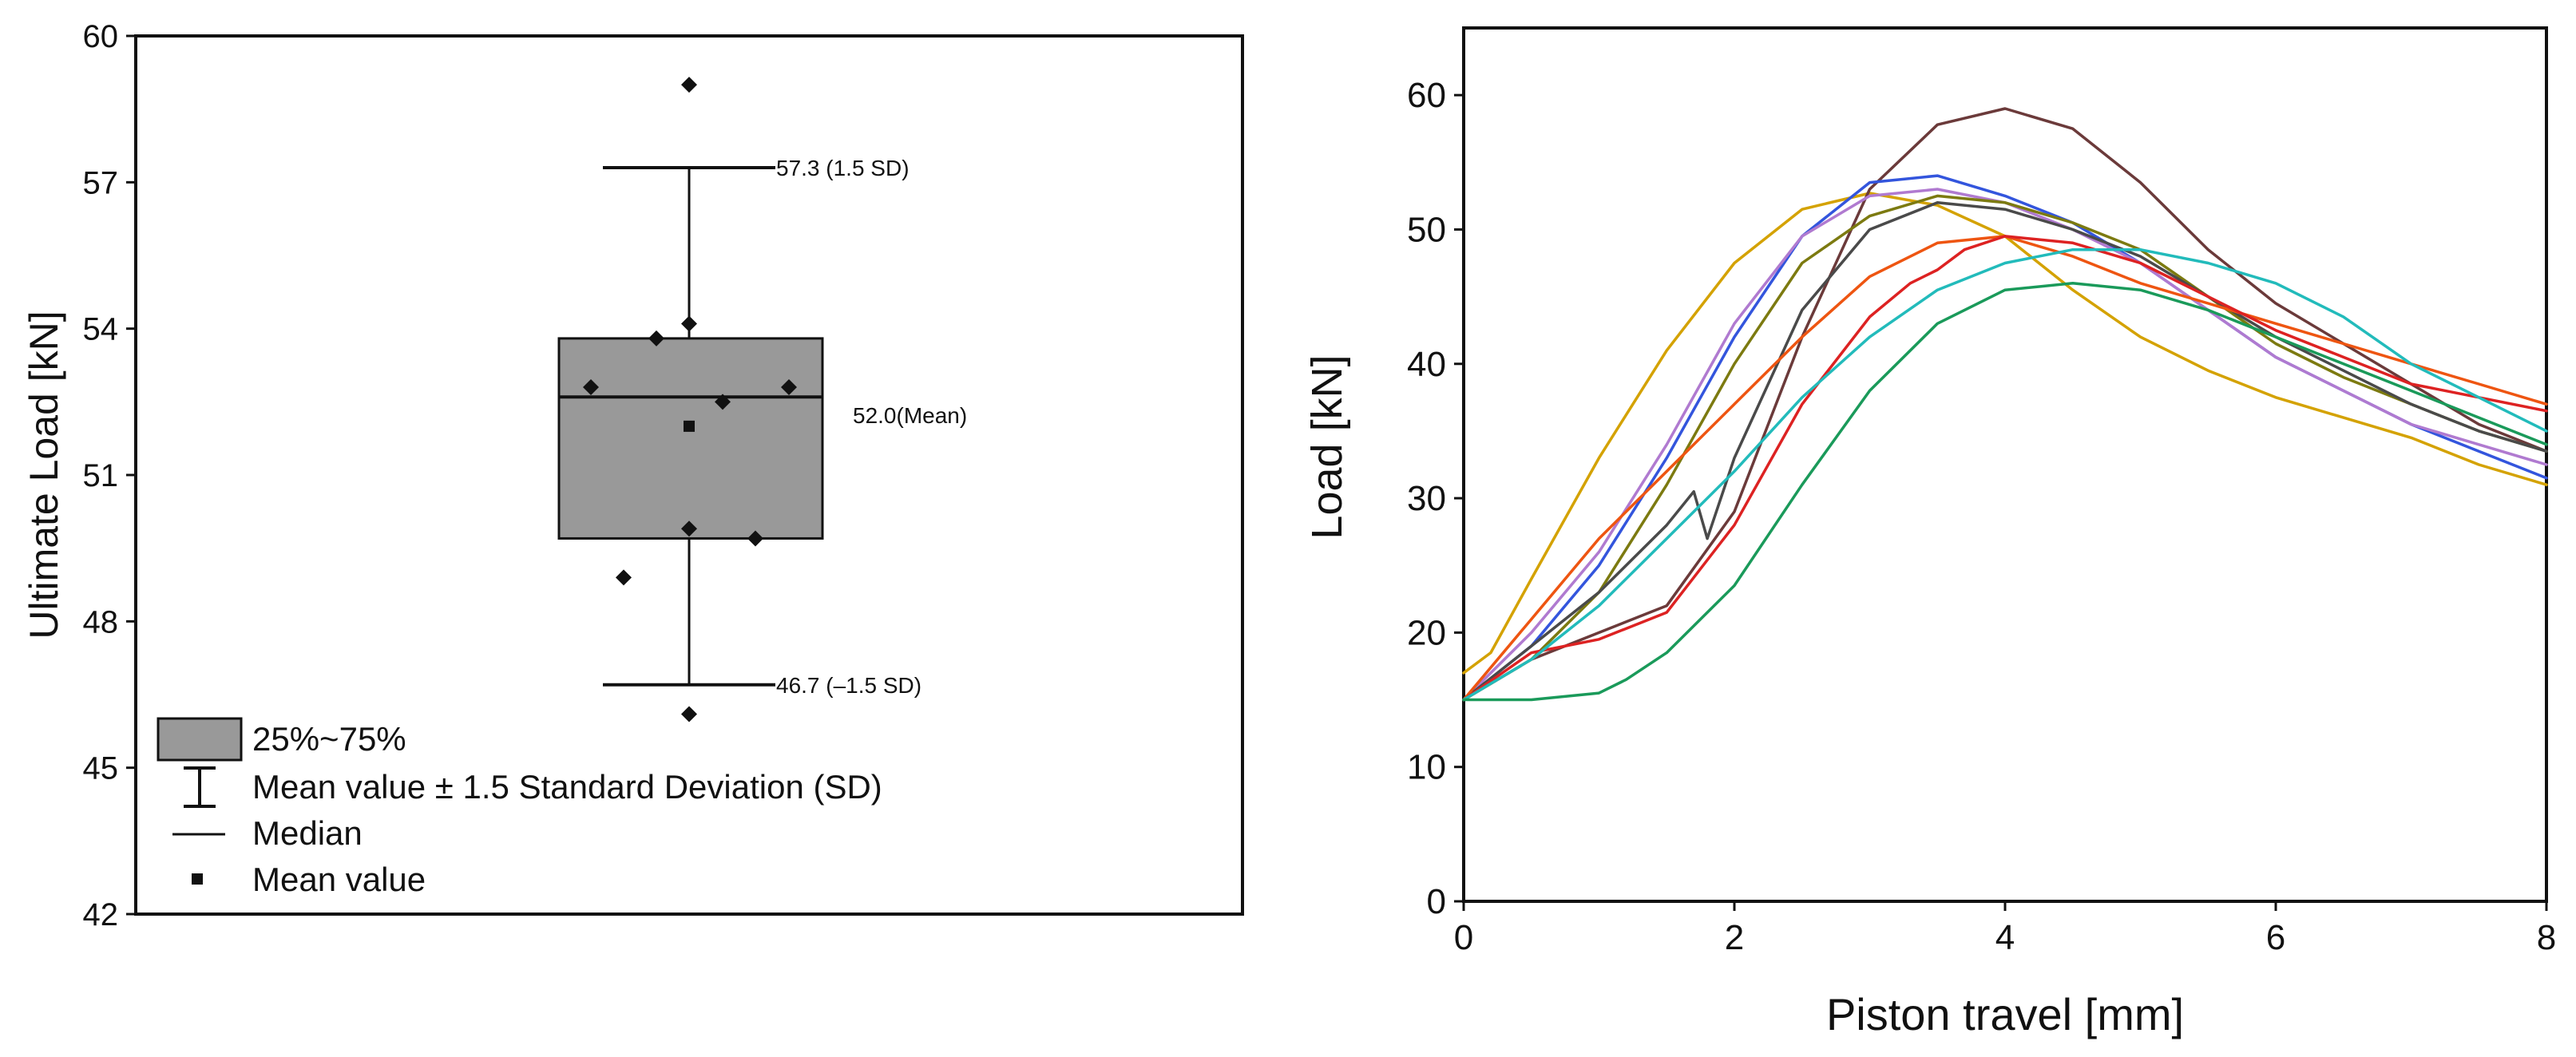  I want to click on line-x-tick-label: 2, so click(1734, 937).